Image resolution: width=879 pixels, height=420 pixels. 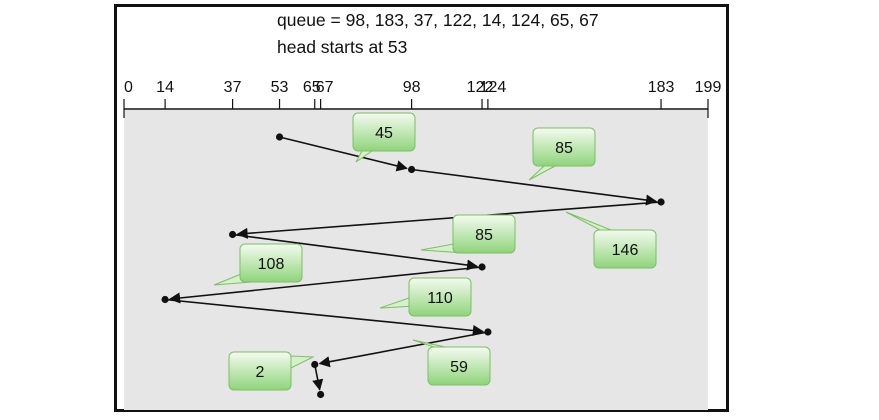 What do you see at coordinates (280, 87) in the screenshot?
I see `tick-label: 53` at bounding box center [280, 87].